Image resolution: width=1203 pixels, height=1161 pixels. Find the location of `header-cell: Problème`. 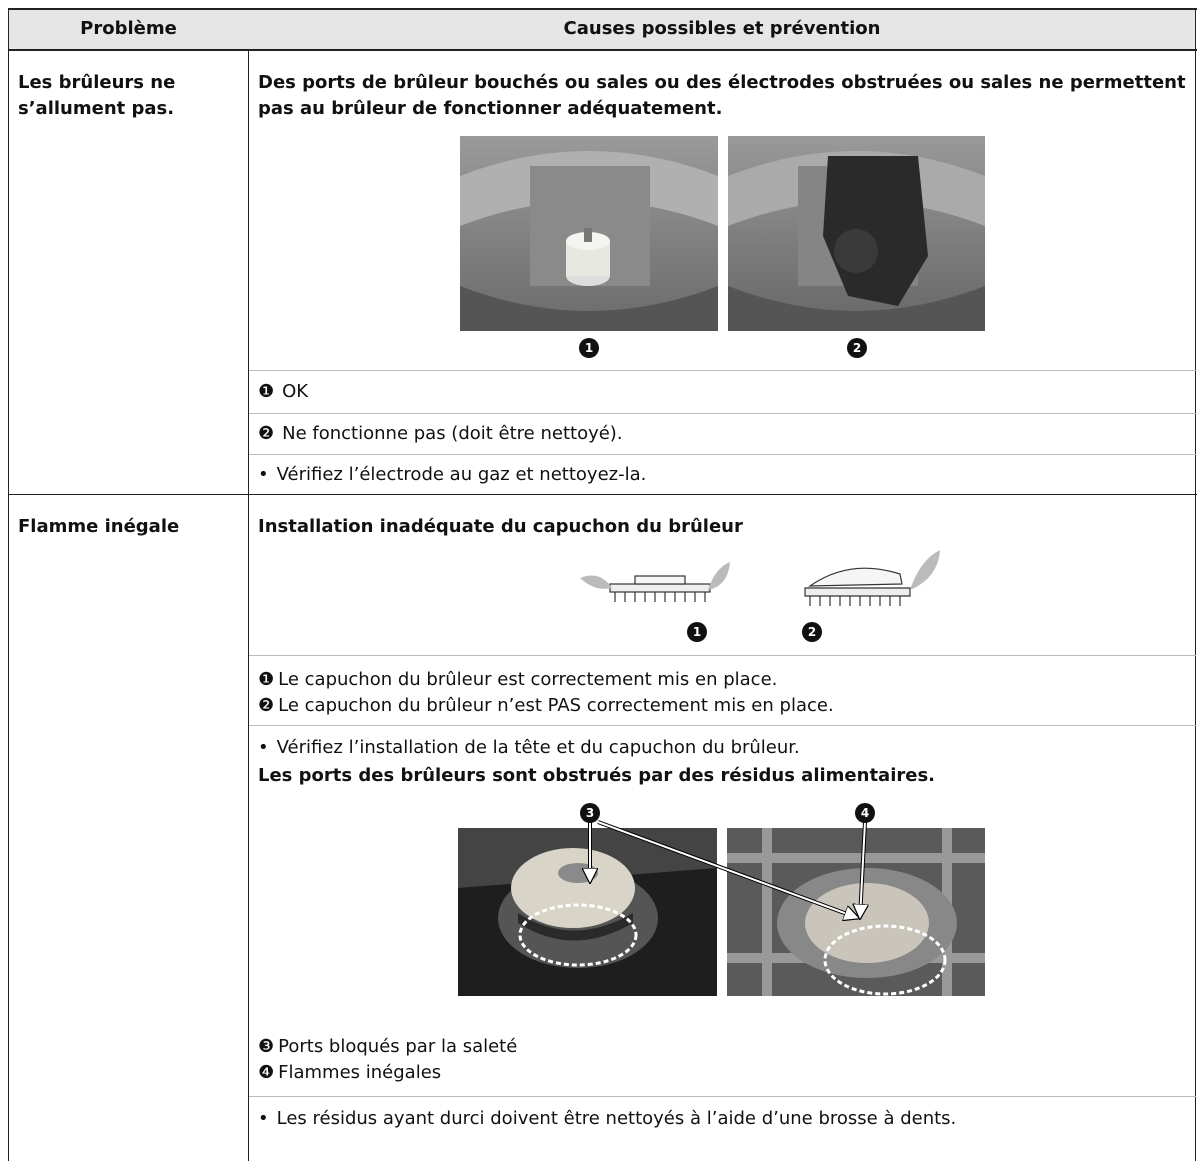

header-cell: Problème is located at coordinates (128, 28).